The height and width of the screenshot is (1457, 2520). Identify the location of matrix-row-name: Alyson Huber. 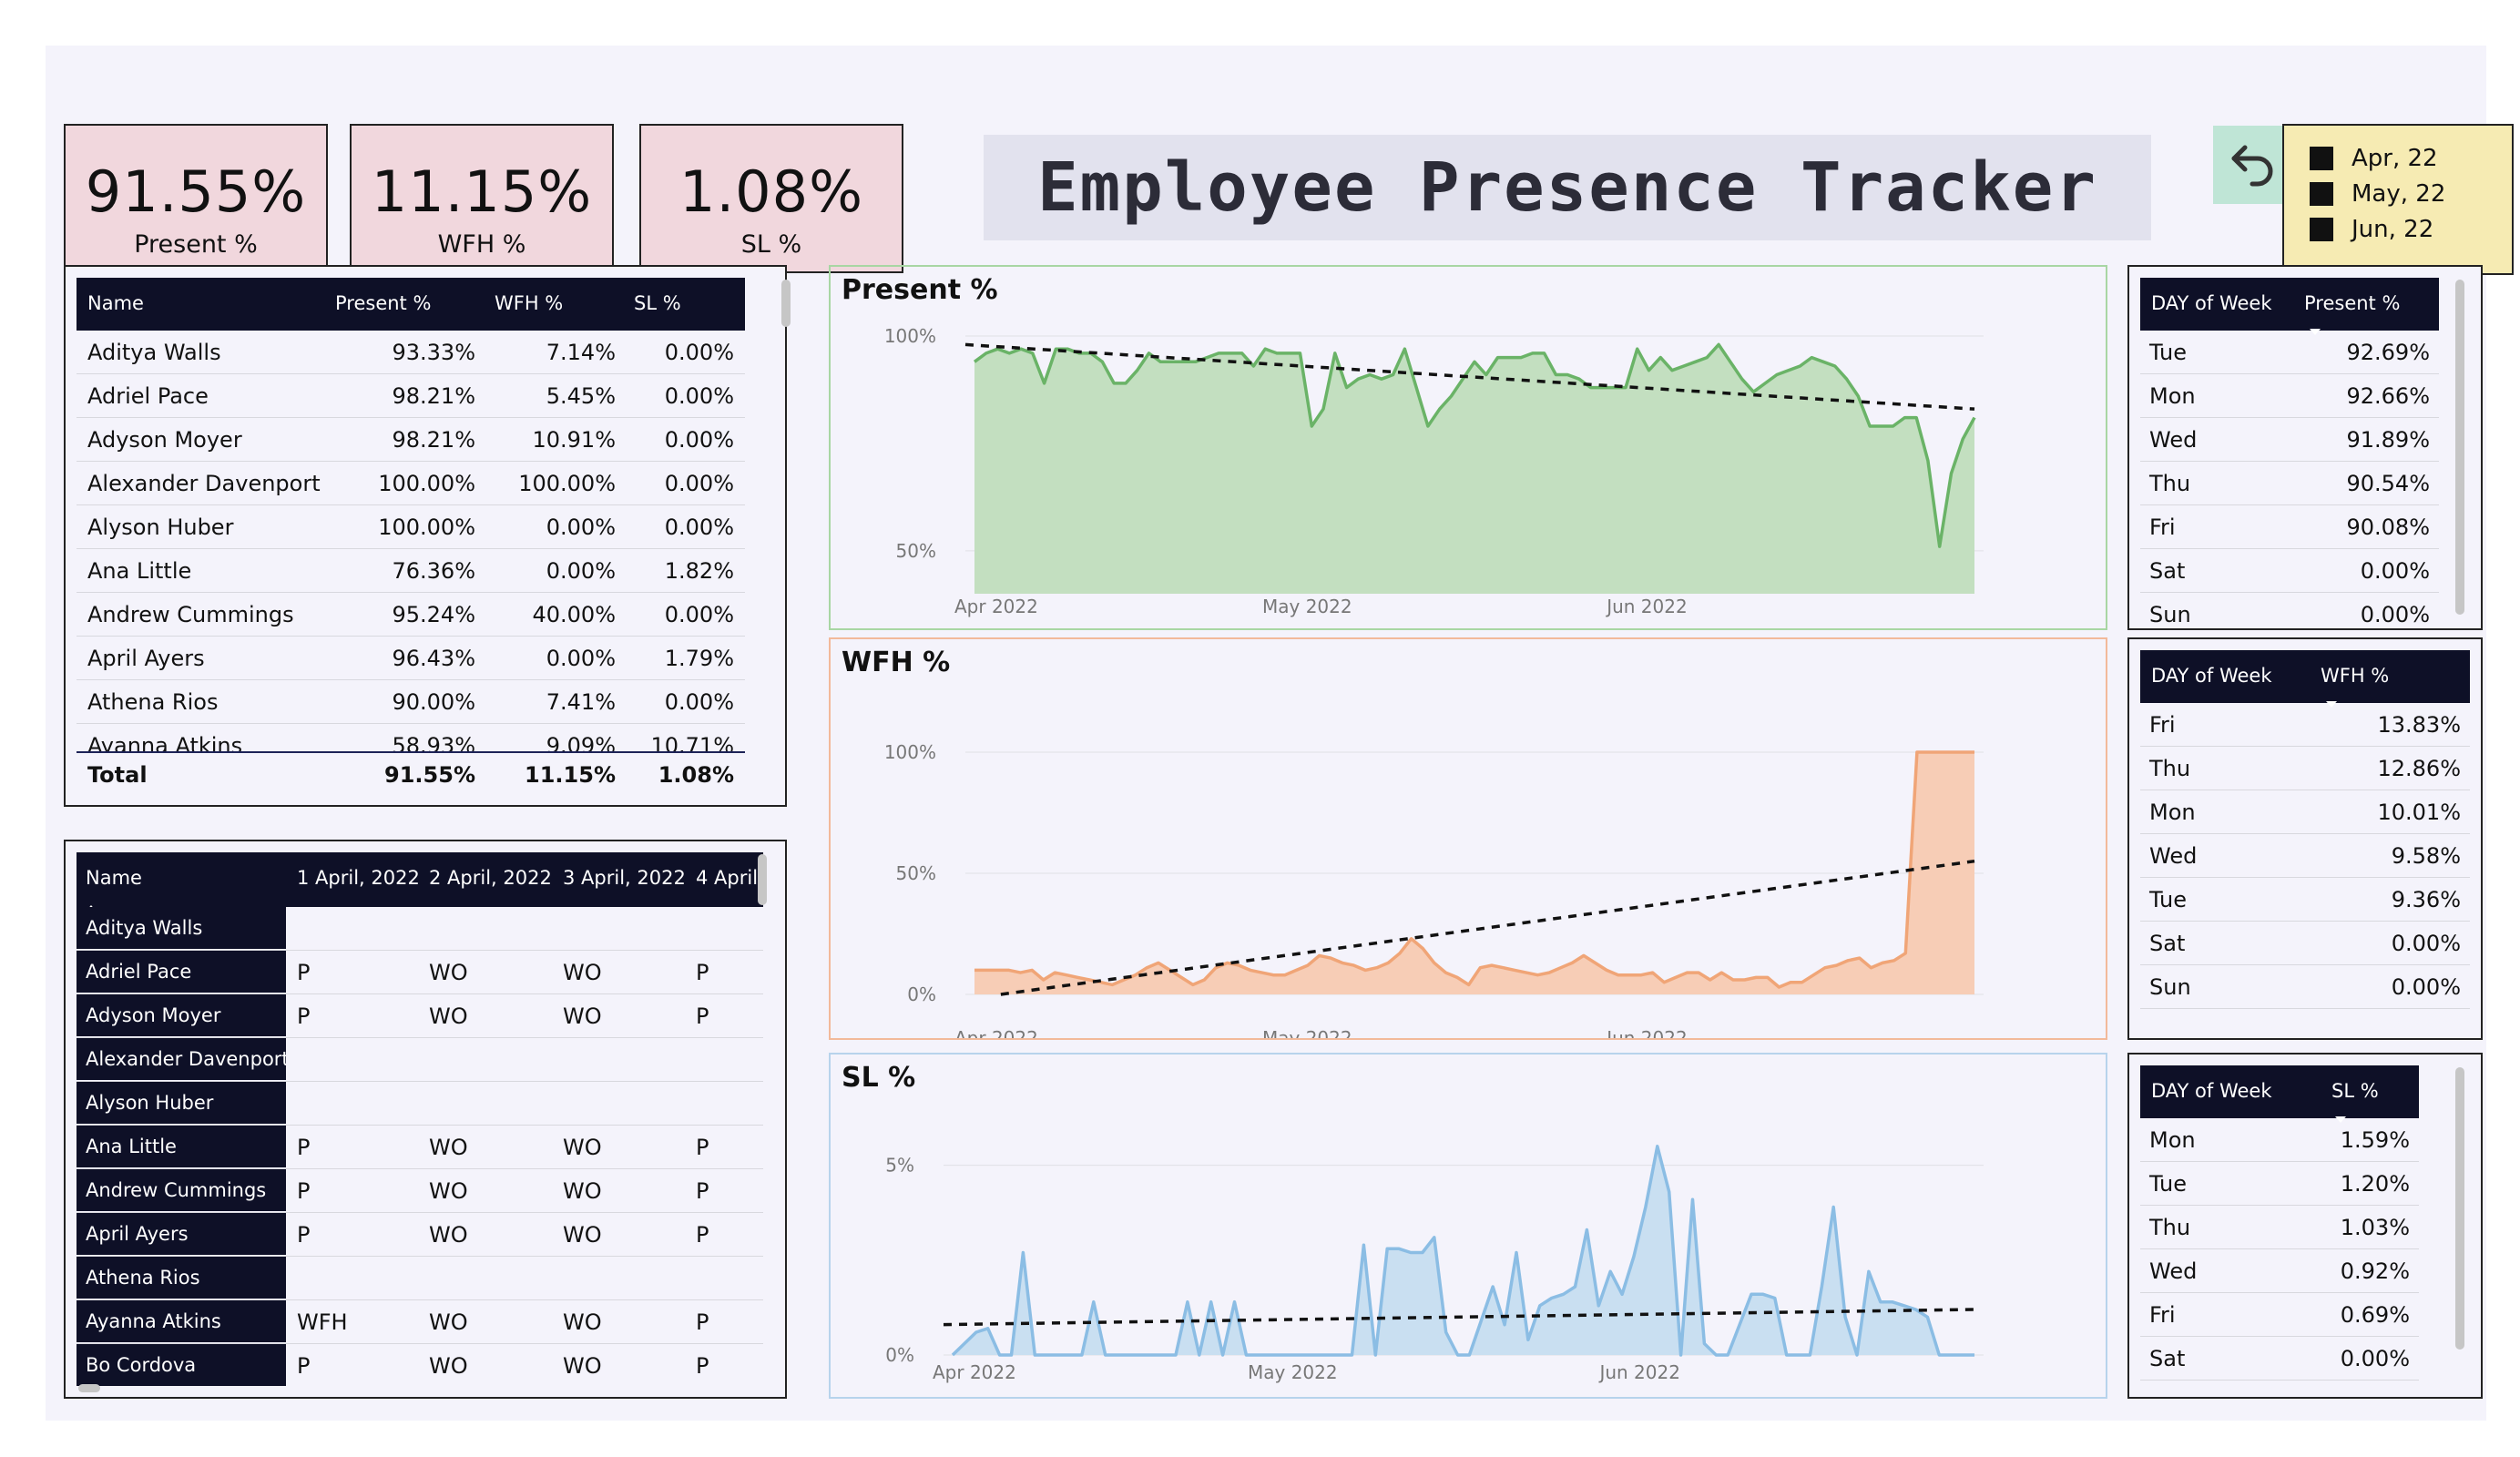
(181, 1103).